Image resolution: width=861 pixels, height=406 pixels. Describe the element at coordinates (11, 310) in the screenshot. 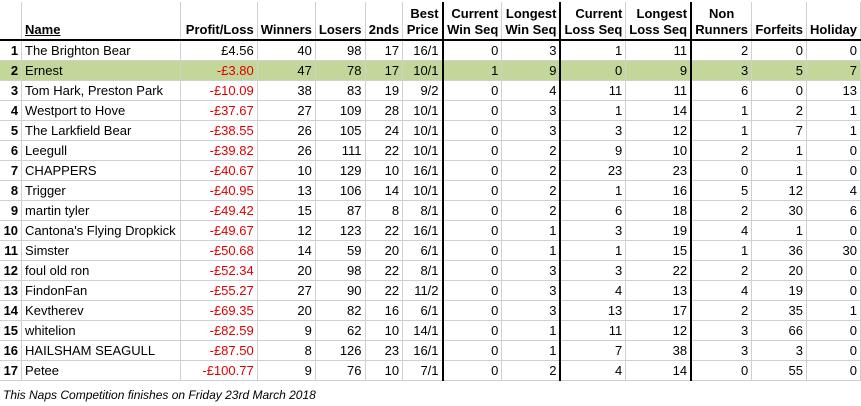

I see `rank-cell: 14` at that location.